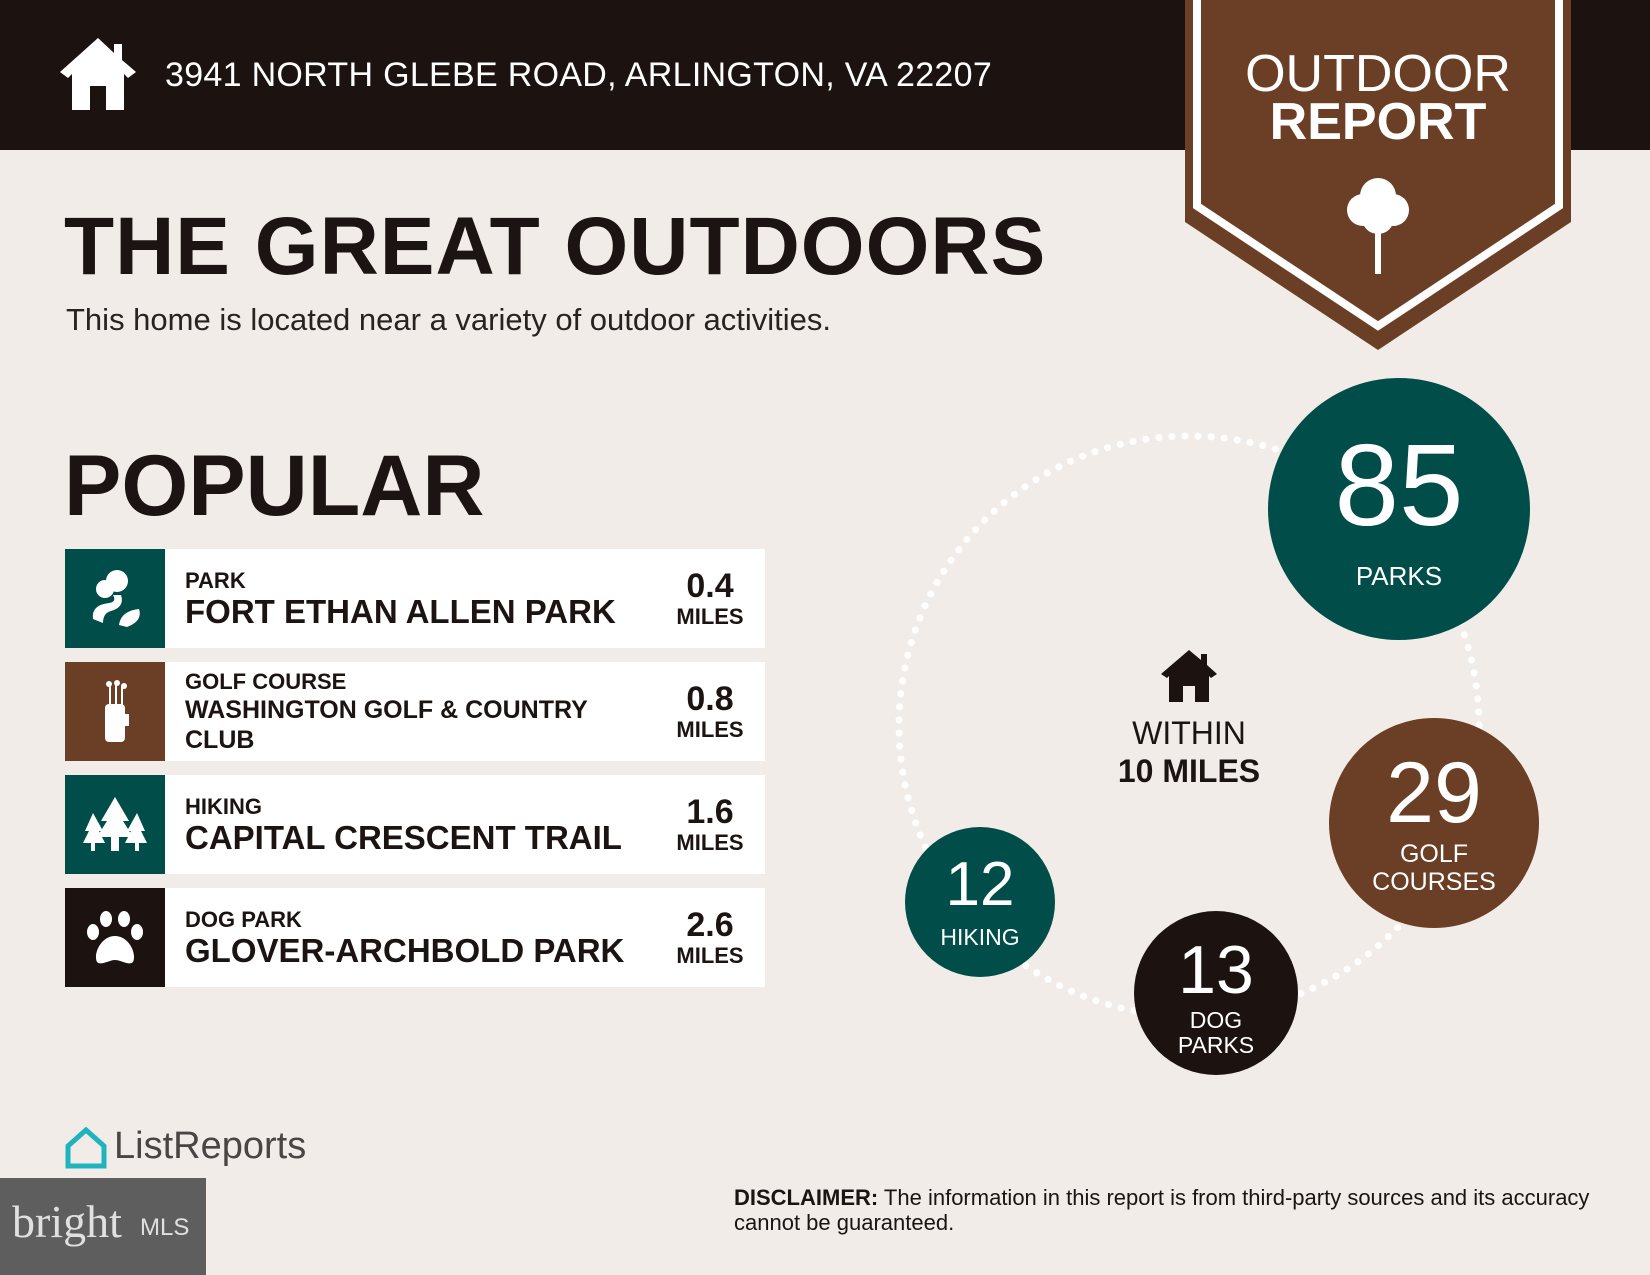 This screenshot has height=1275, width=1650. What do you see at coordinates (710, 811) in the screenshot?
I see `distance: 1.6` at bounding box center [710, 811].